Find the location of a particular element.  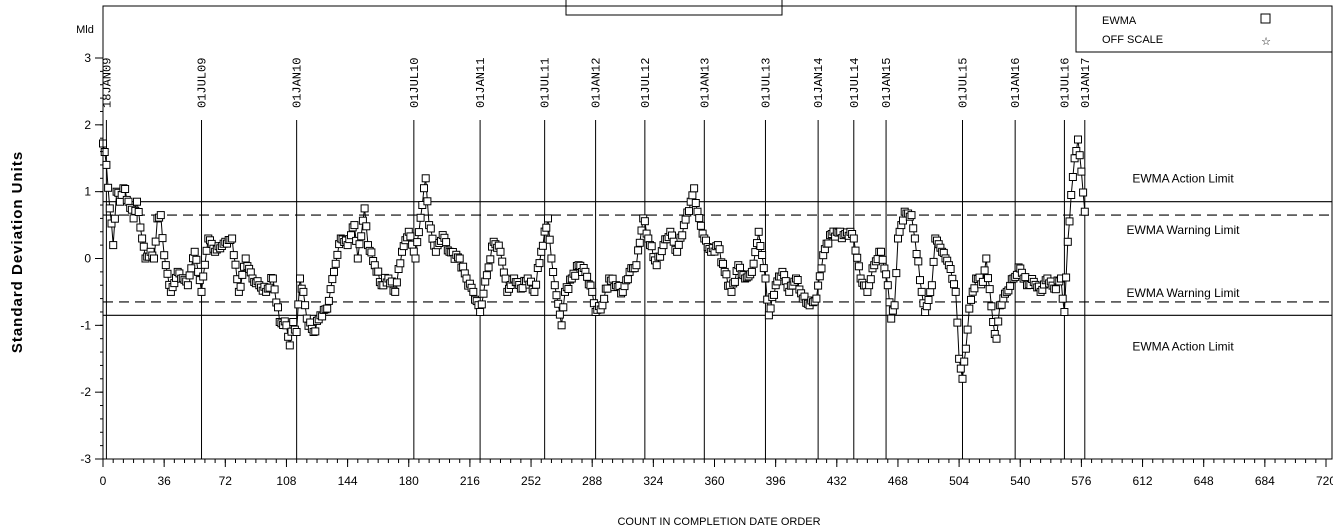

x-tick-label: 216 is located at coordinates (470, 481).